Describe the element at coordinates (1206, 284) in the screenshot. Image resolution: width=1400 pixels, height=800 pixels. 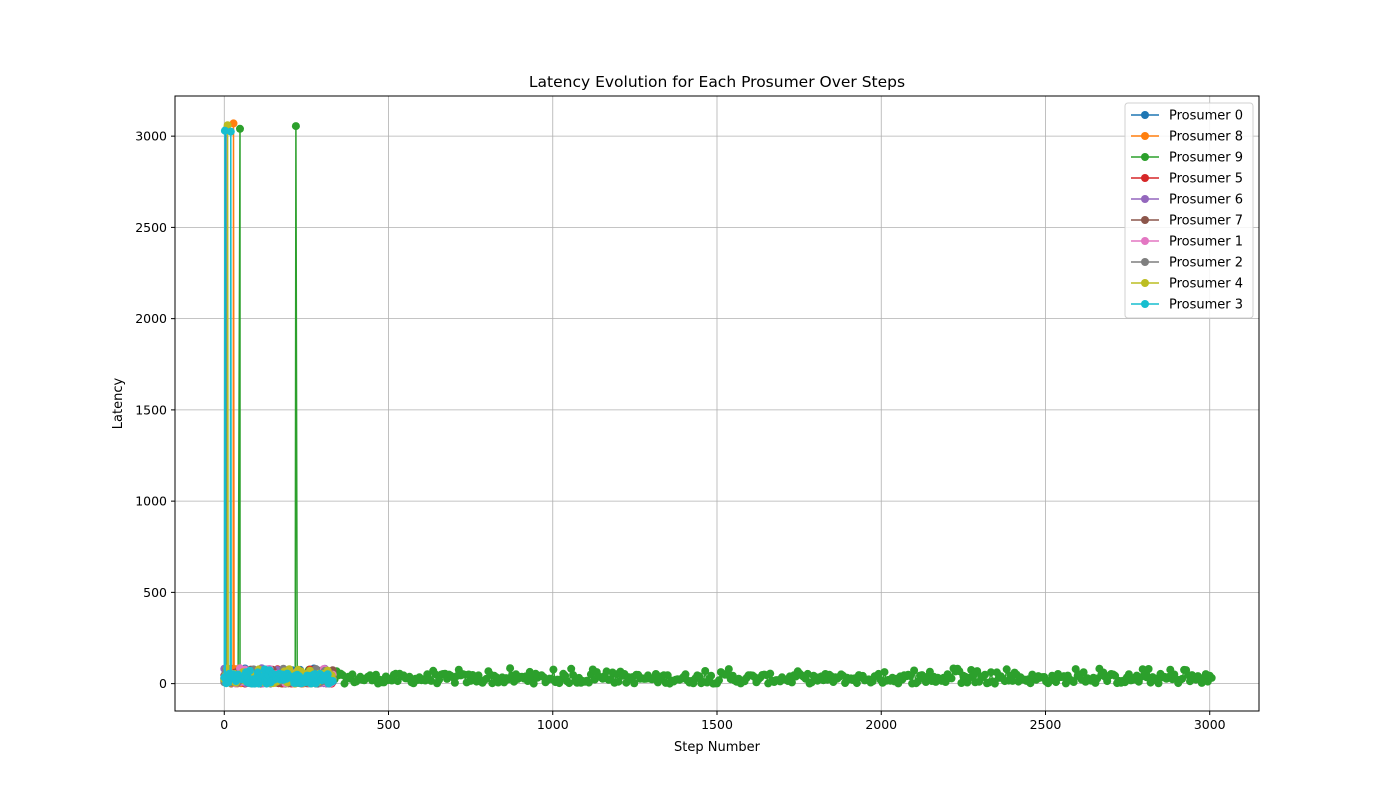
I see `legend-label: Prosumer 4` at that location.